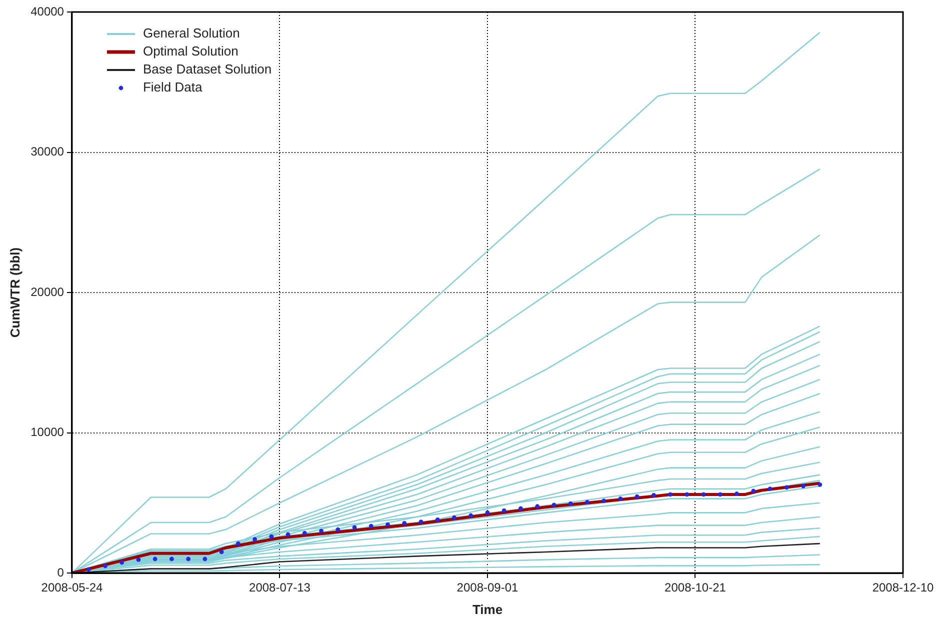 The image size is (939, 626). I want to click on x-tick-label: 2008-07-13, so click(280, 587).